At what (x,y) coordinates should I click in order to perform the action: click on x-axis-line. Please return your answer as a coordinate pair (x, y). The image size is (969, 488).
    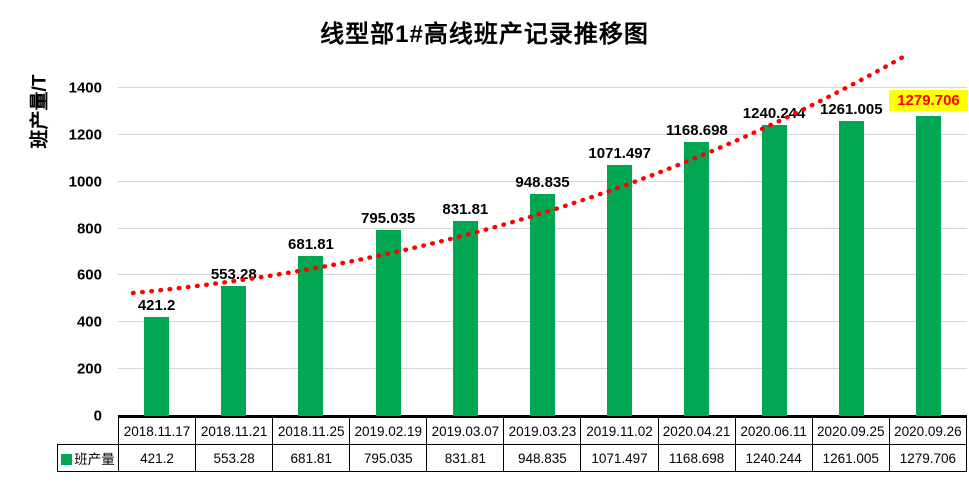
    Looking at the image, I should click on (542, 416).